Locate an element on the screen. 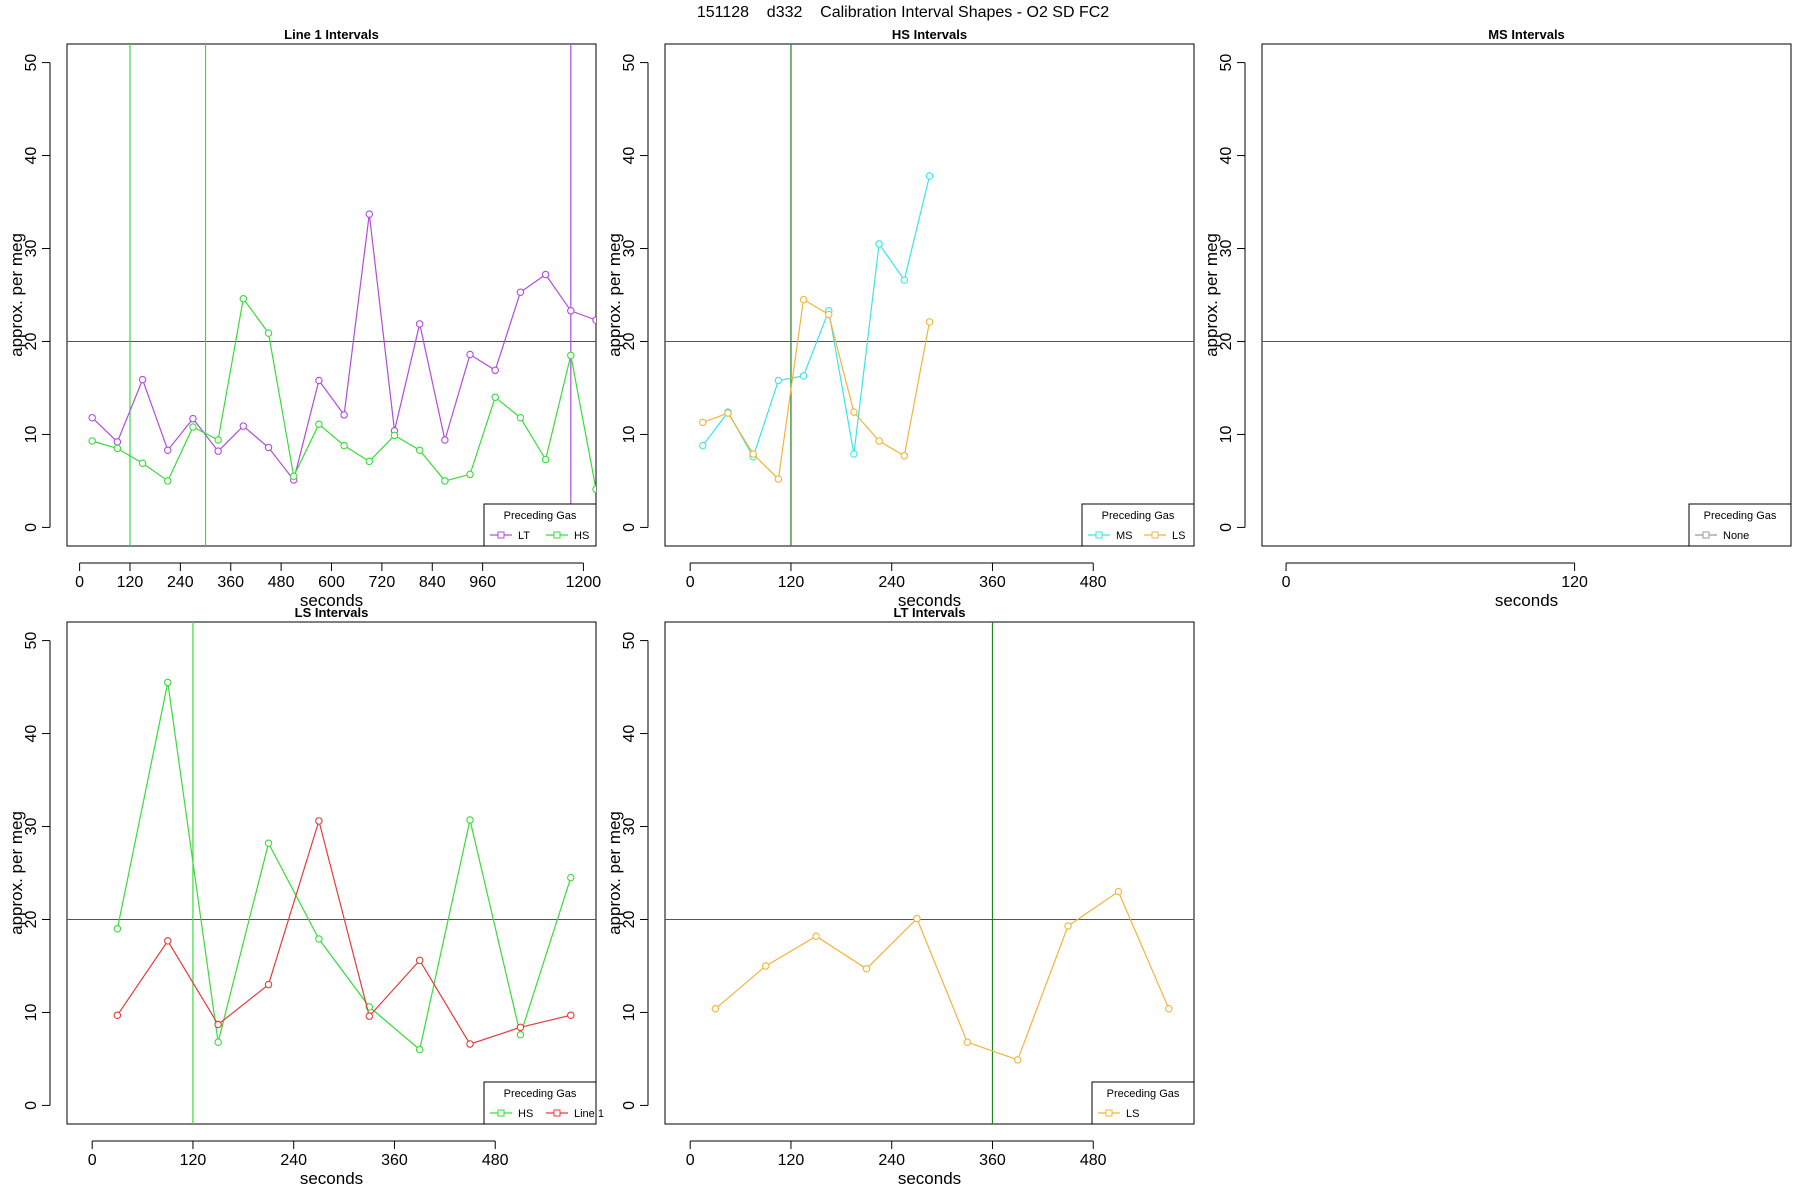  legend: Preceding Gas LT HS is located at coordinates (540, 525).